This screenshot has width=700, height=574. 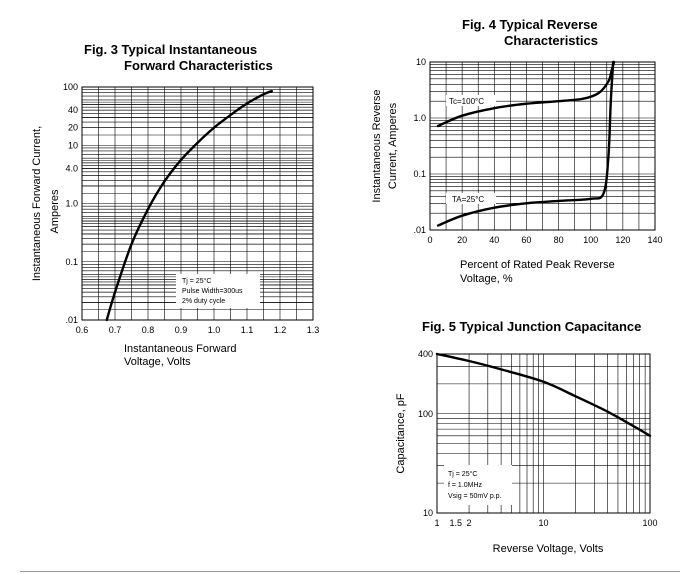 I want to click on fig3-note-box, so click(x=218, y=291).